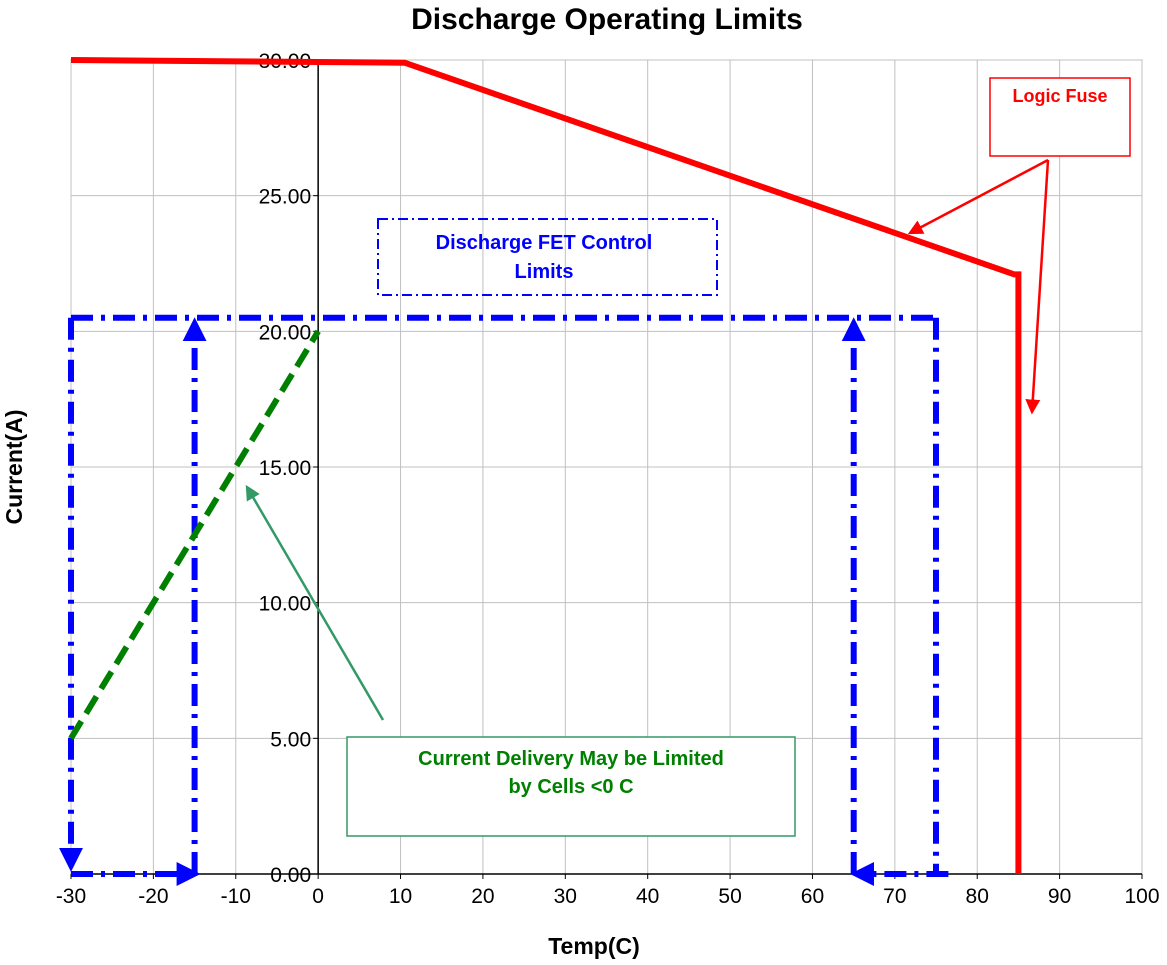 The width and height of the screenshot is (1167, 965). Describe the element at coordinates (544, 272) in the screenshot. I see `annotation-discharge-fet-line2: Limits` at that location.